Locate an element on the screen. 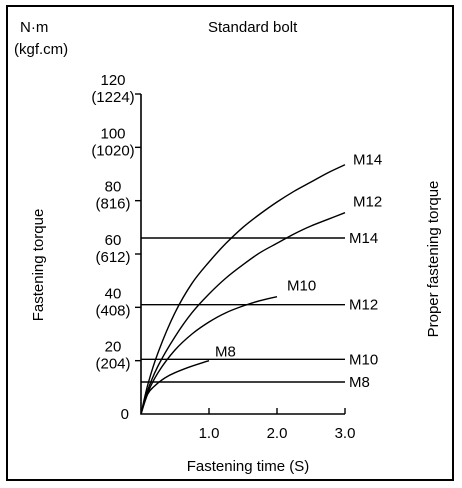 The width and height of the screenshot is (462, 488). curve-label-m10: M10 is located at coordinates (301, 286).